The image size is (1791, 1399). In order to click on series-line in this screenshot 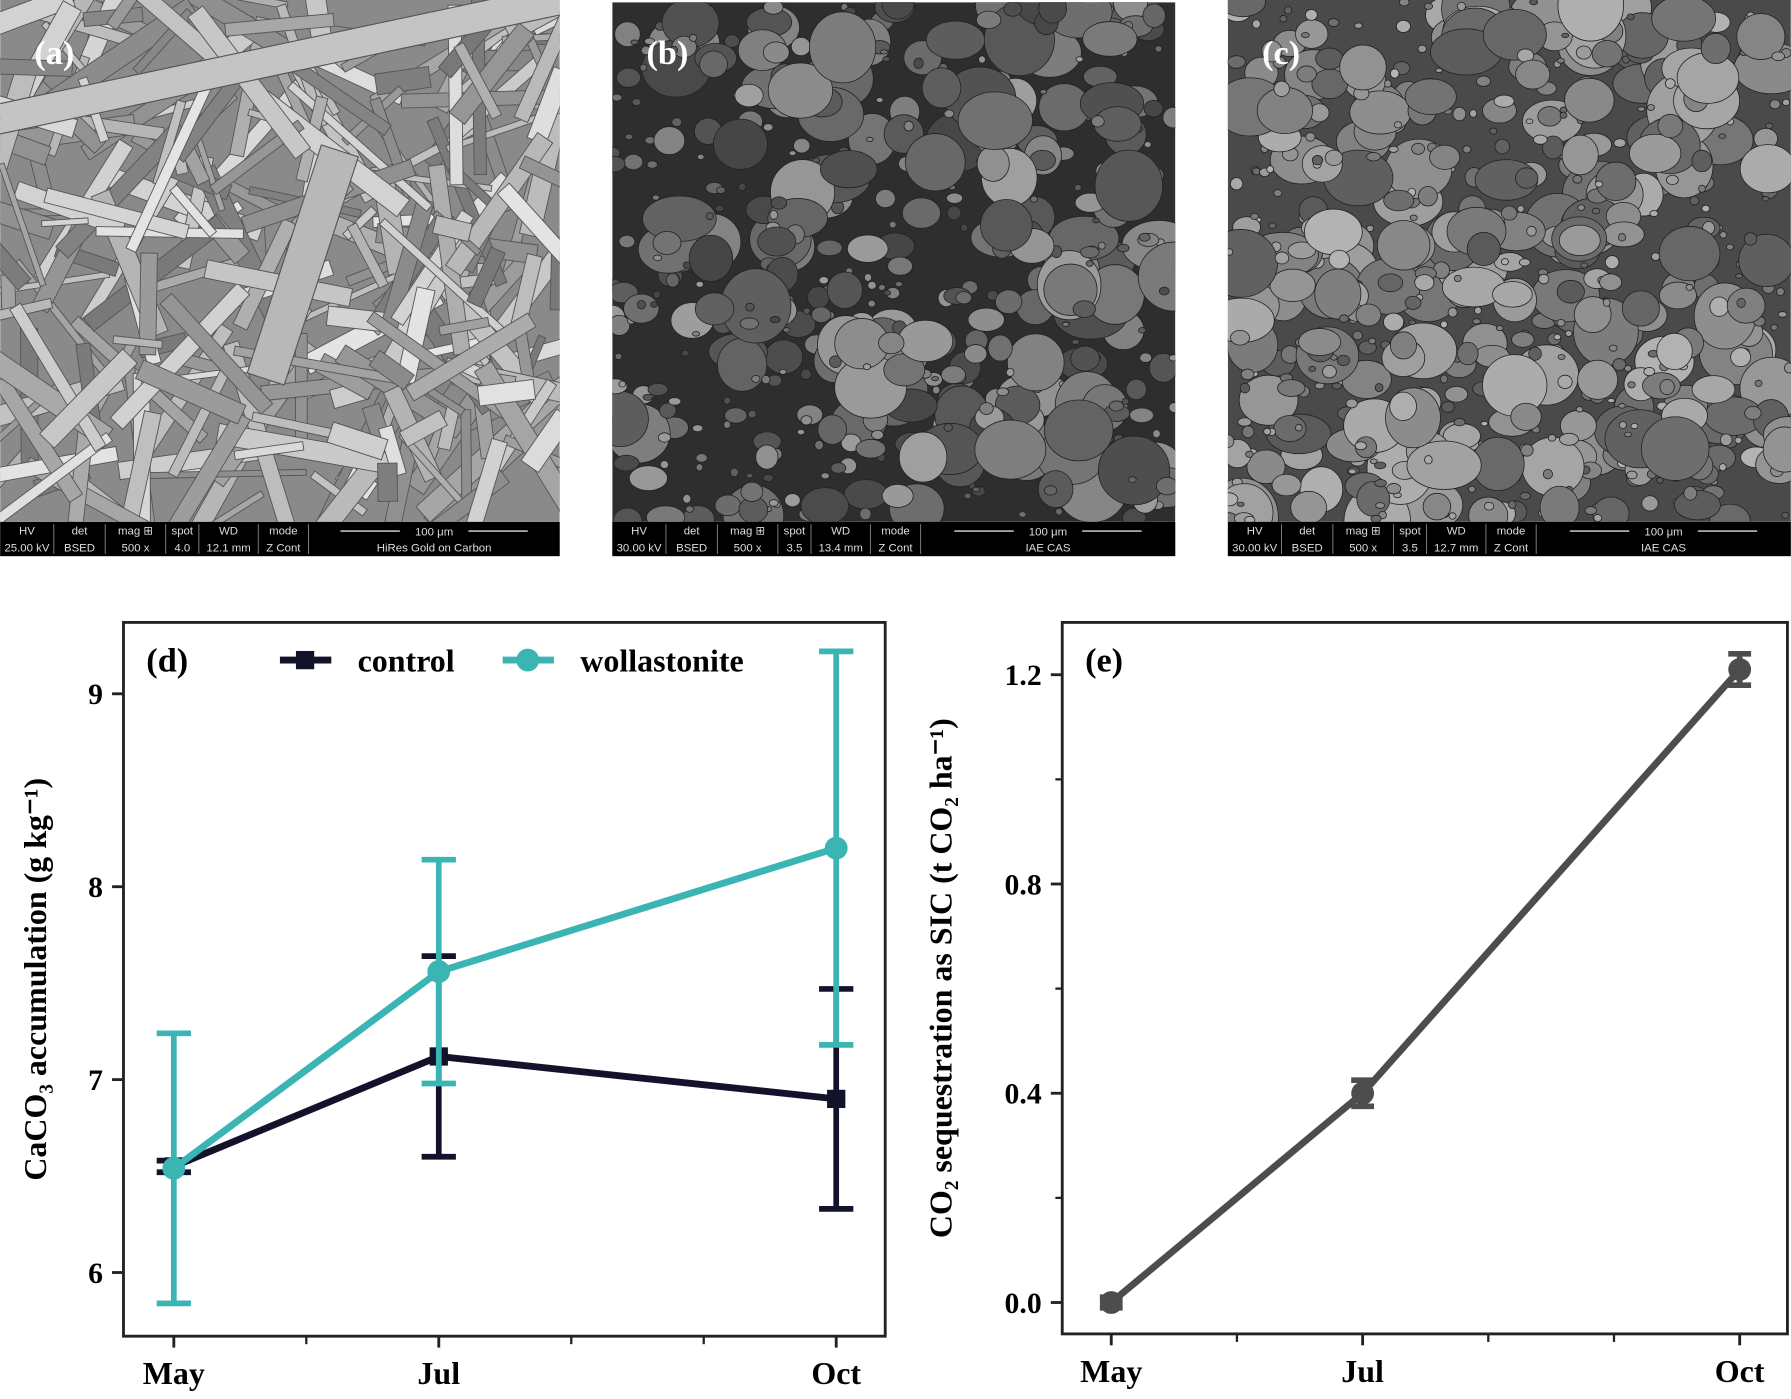, I will do `click(504, 1111)`.